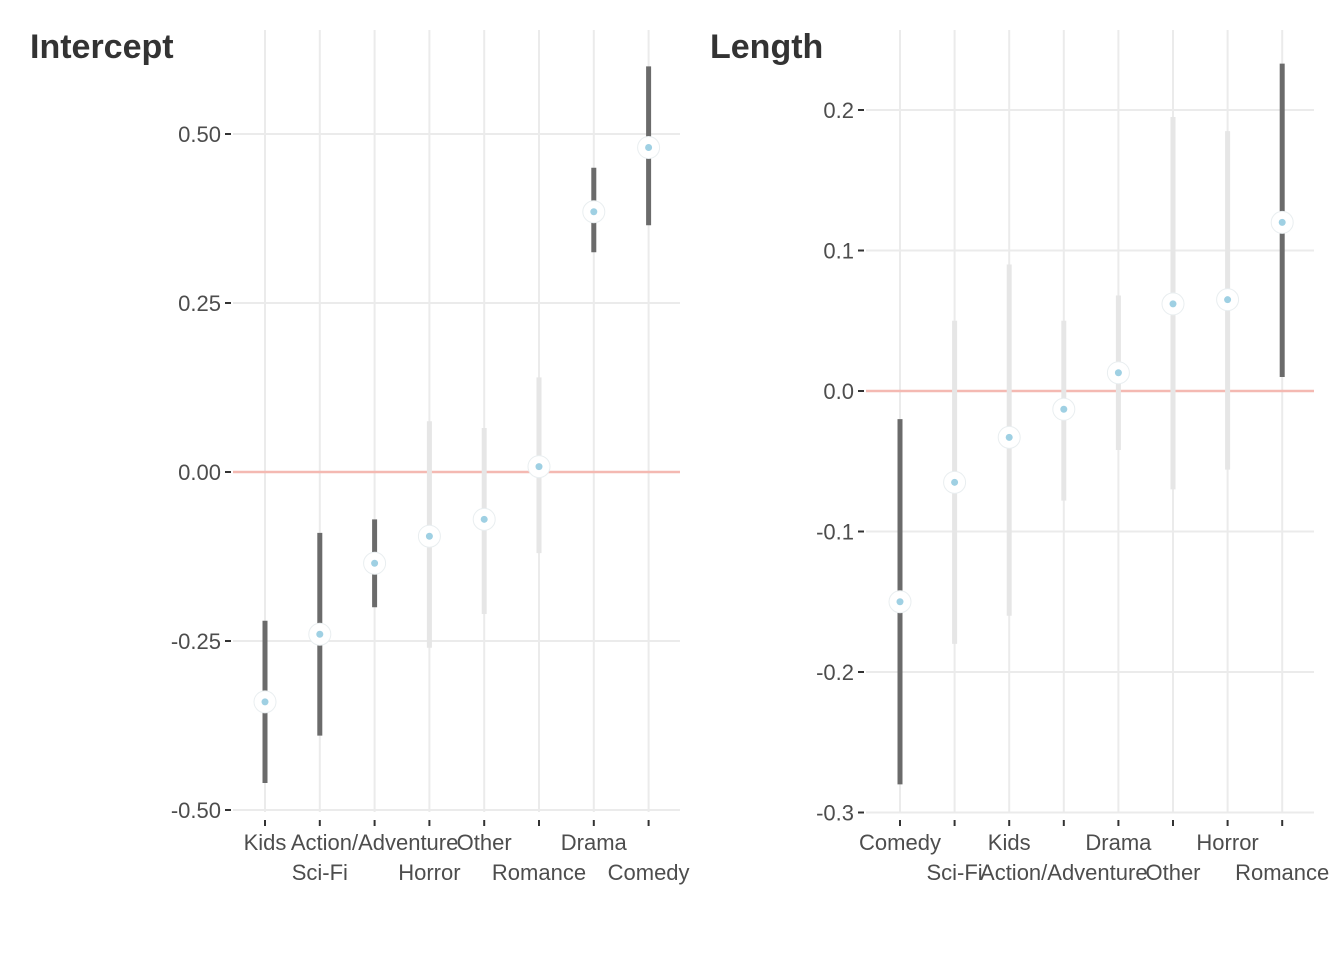 The width and height of the screenshot is (1344, 965). Describe the element at coordinates (835, 672) in the screenshot. I see `y-tick-label: -0.2` at that location.